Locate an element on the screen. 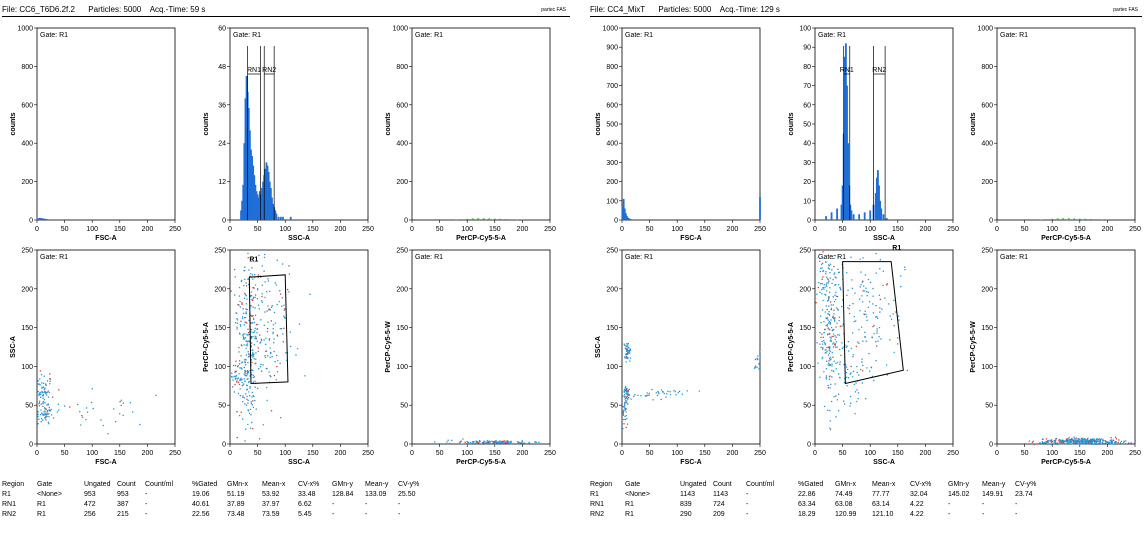 Image resolution: width=1146 pixels, height=533 pixels. x-tick-label: 250 is located at coordinates (550, 229).